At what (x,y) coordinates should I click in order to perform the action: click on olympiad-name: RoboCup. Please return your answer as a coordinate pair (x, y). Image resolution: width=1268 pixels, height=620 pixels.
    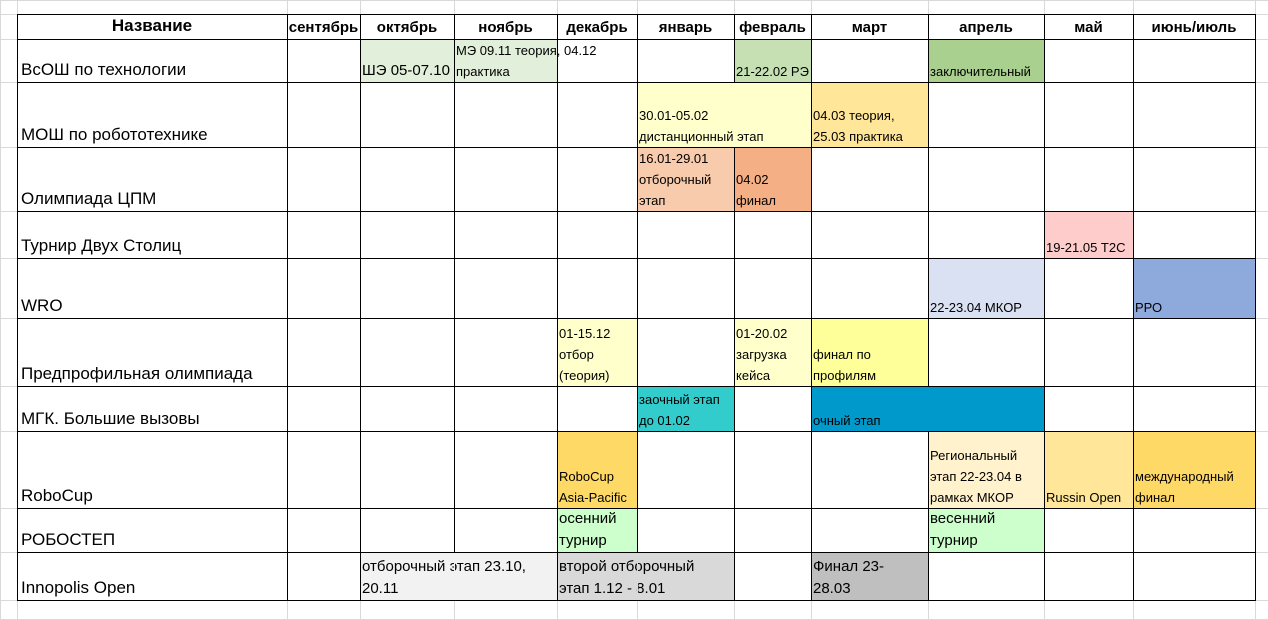
    Looking at the image, I should click on (57, 495).